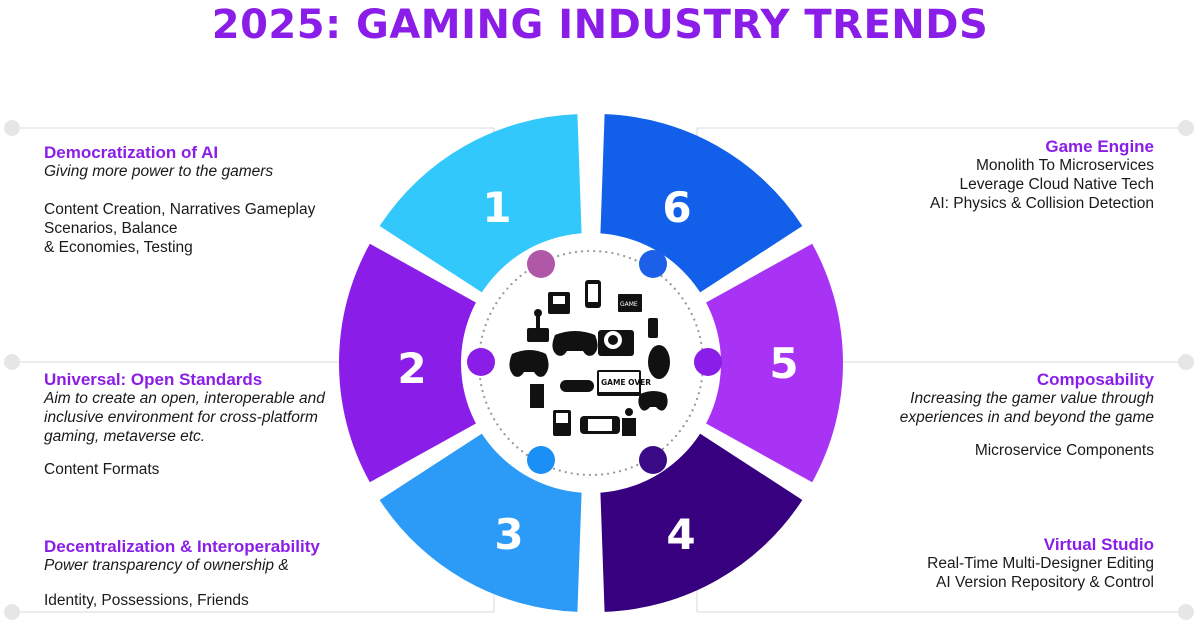 The height and width of the screenshot is (631, 1200). What do you see at coordinates (1042, 203) in the screenshot?
I see `trend-6-line-3: AI: Physics & Collision Detection` at bounding box center [1042, 203].